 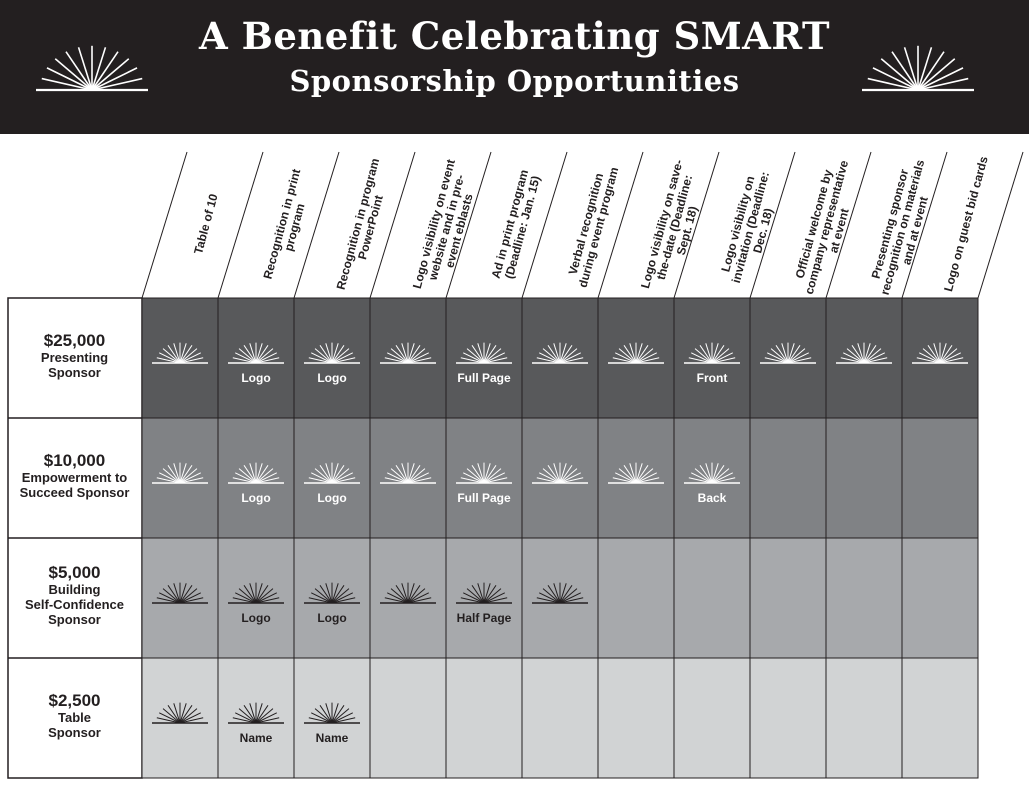 What do you see at coordinates (74, 700) in the screenshot?
I see `tier-amount: $2,500` at bounding box center [74, 700].